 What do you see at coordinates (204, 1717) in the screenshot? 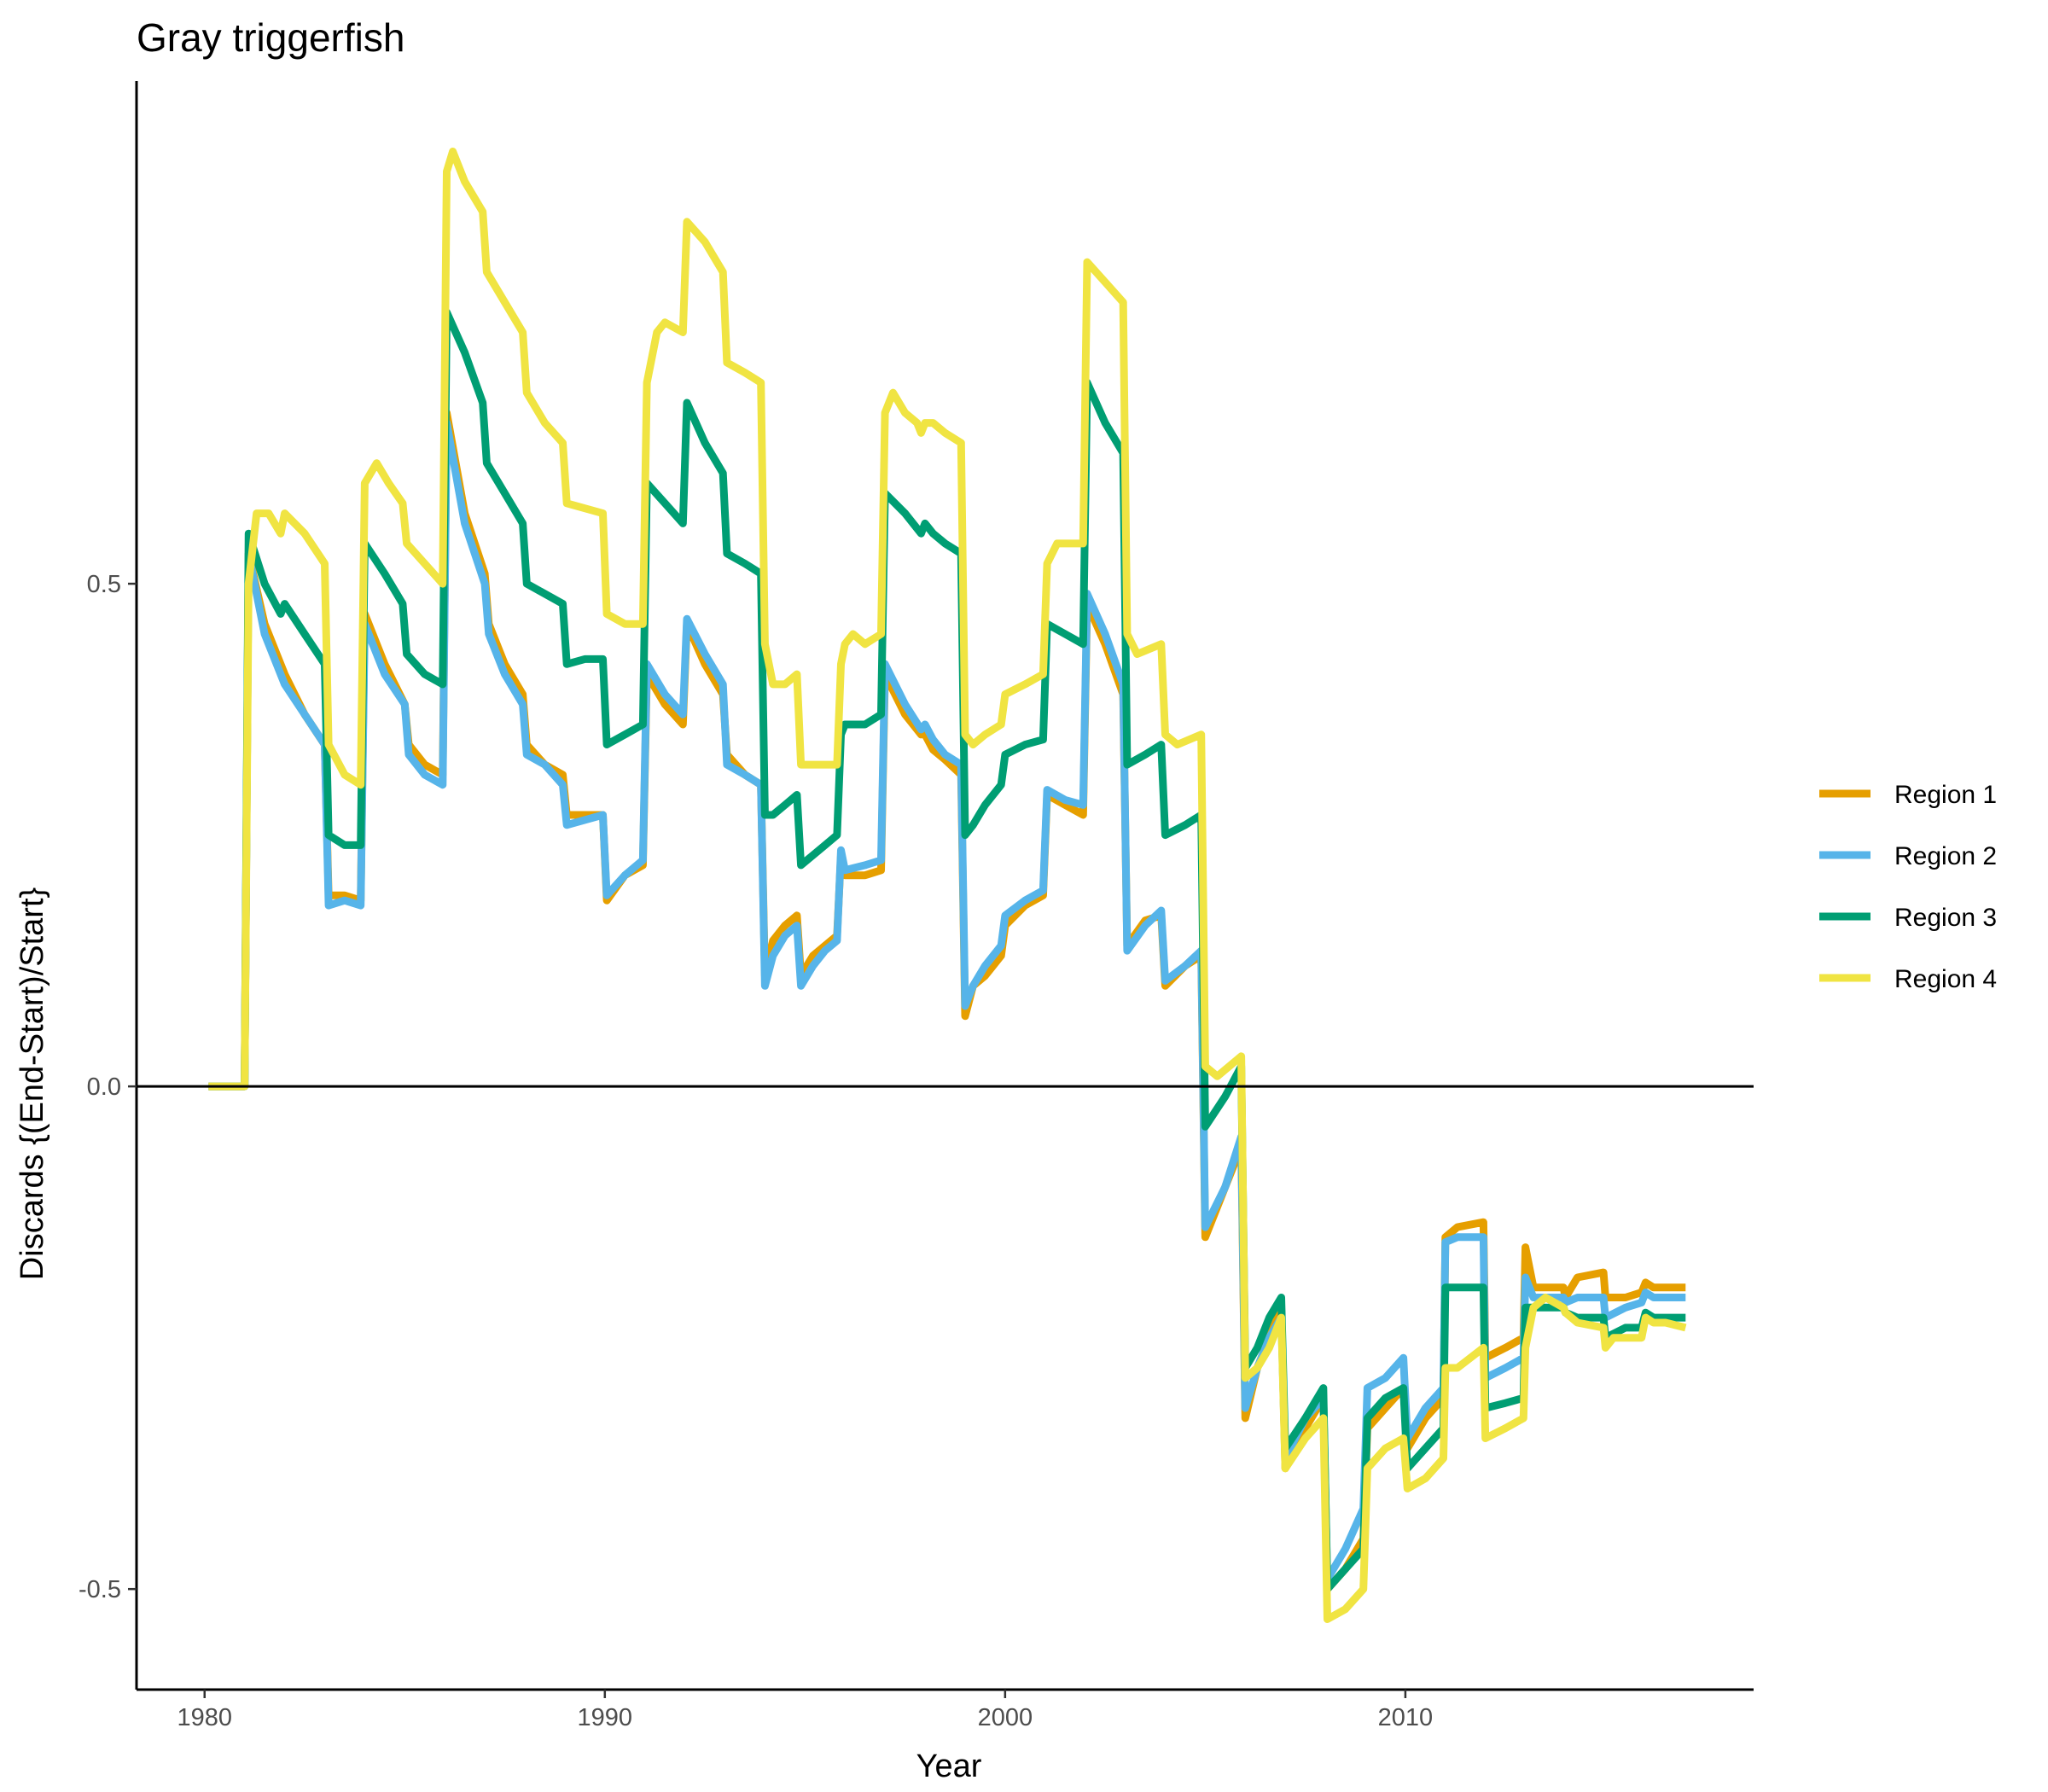
I see `x-tick-label: 1980` at bounding box center [204, 1717].